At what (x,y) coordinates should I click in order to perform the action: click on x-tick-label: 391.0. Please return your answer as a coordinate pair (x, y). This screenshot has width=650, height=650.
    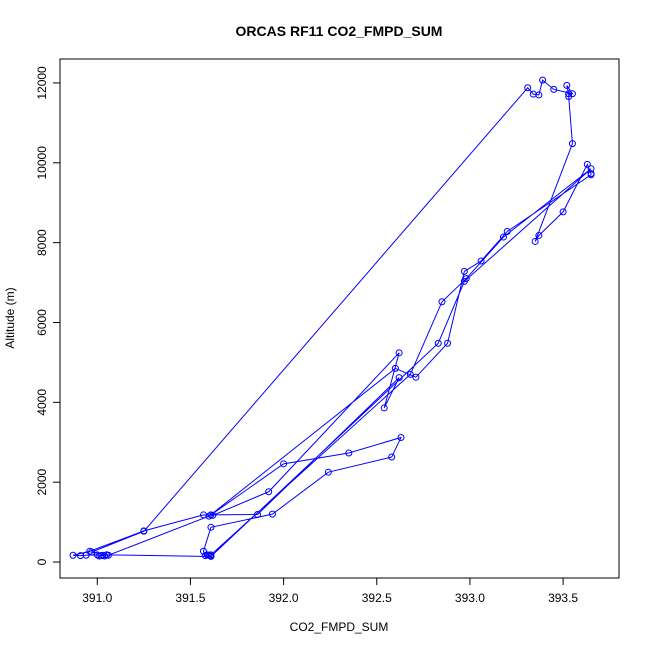
    Looking at the image, I should click on (97, 598).